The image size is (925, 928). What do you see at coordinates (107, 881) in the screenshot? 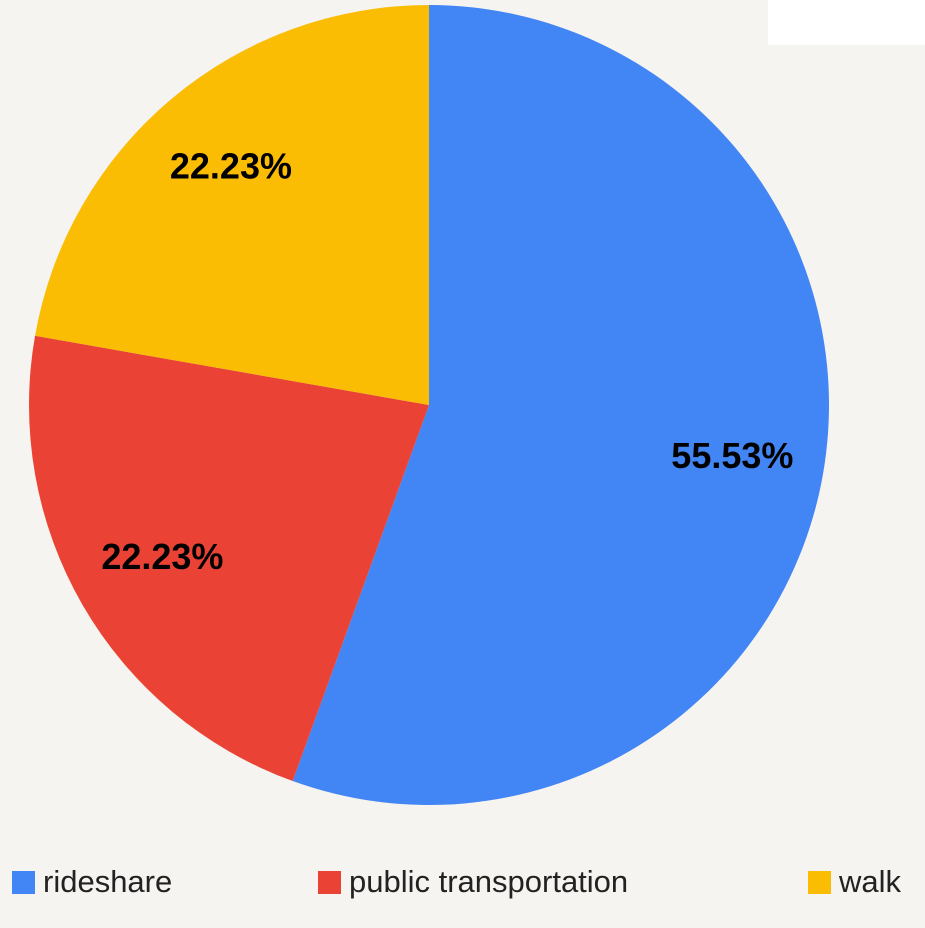
I see `legend-label: rideshare` at bounding box center [107, 881].